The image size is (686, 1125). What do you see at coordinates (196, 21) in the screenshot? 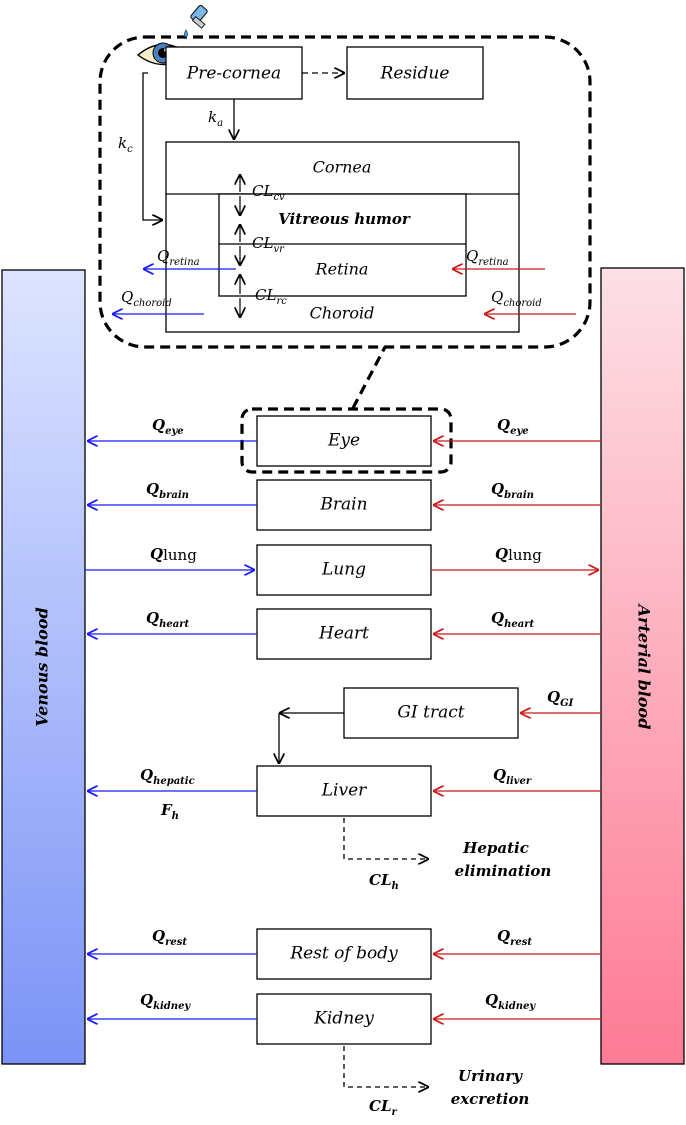
I see `eye-drop-icon` at bounding box center [196, 21].